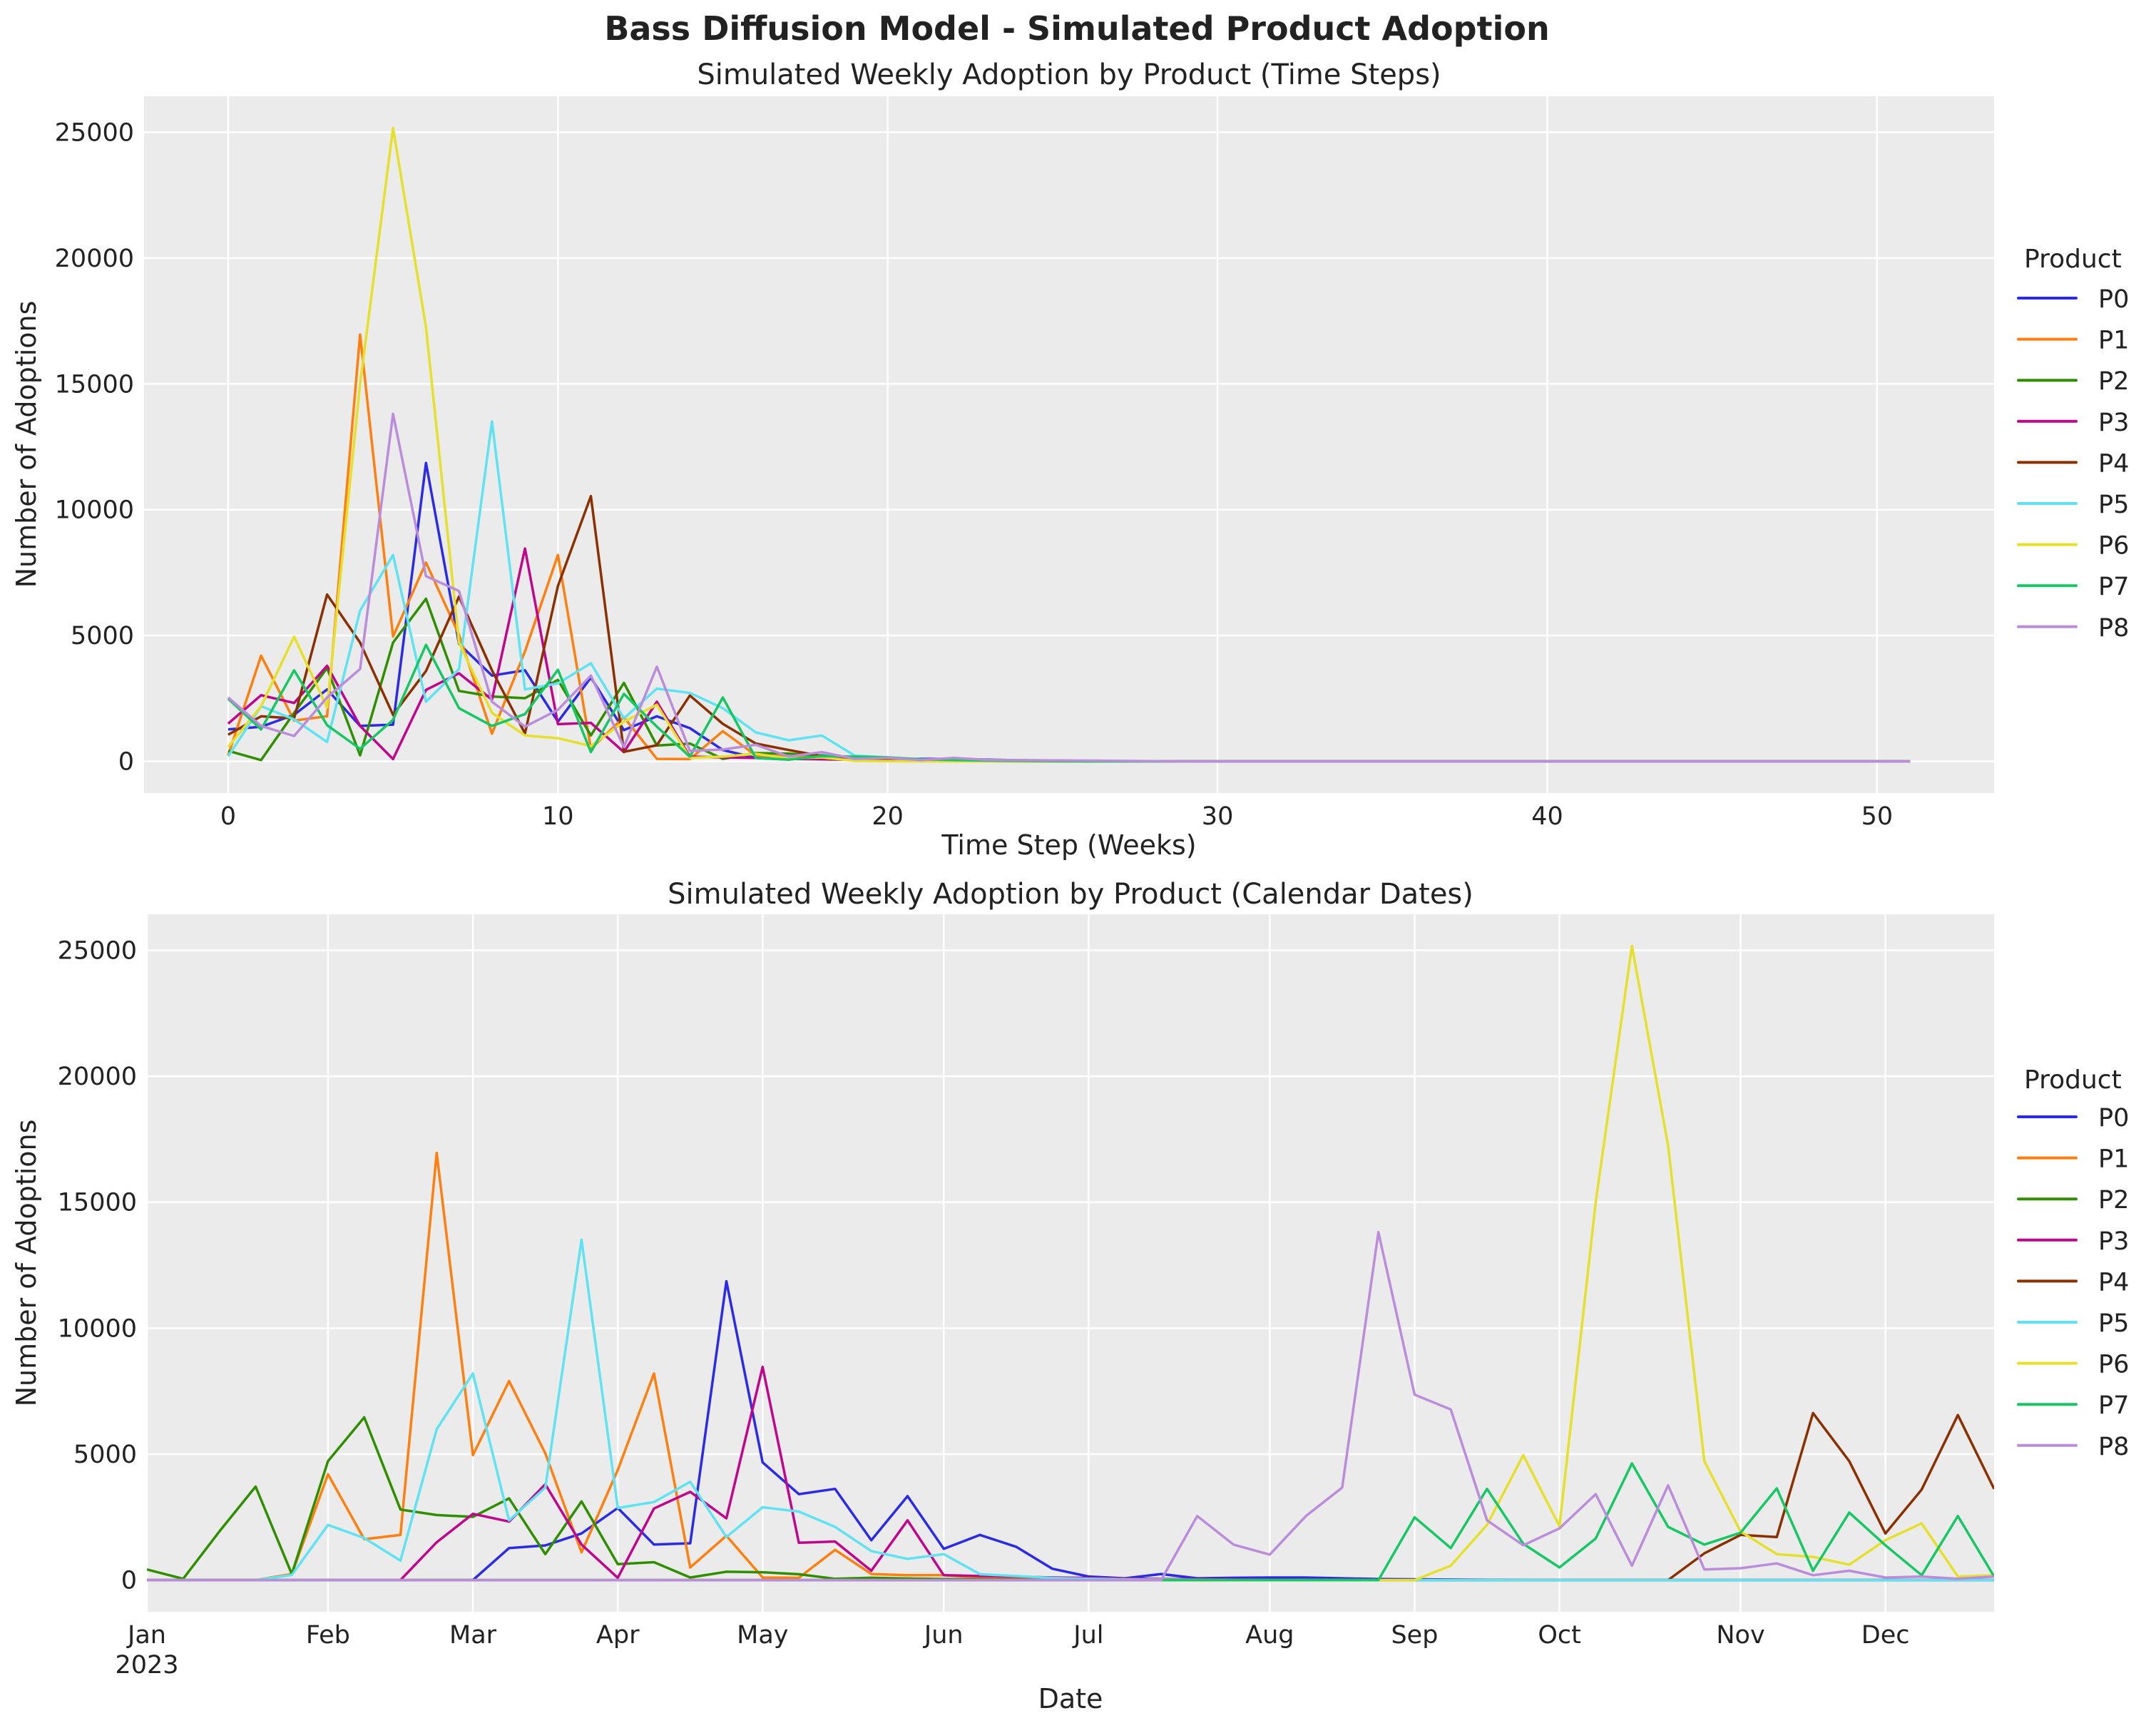 Image resolution: width=2156 pixels, height=1728 pixels. What do you see at coordinates (146, 1665) in the screenshot?
I see `x-tick-year-label: 2023` at bounding box center [146, 1665].